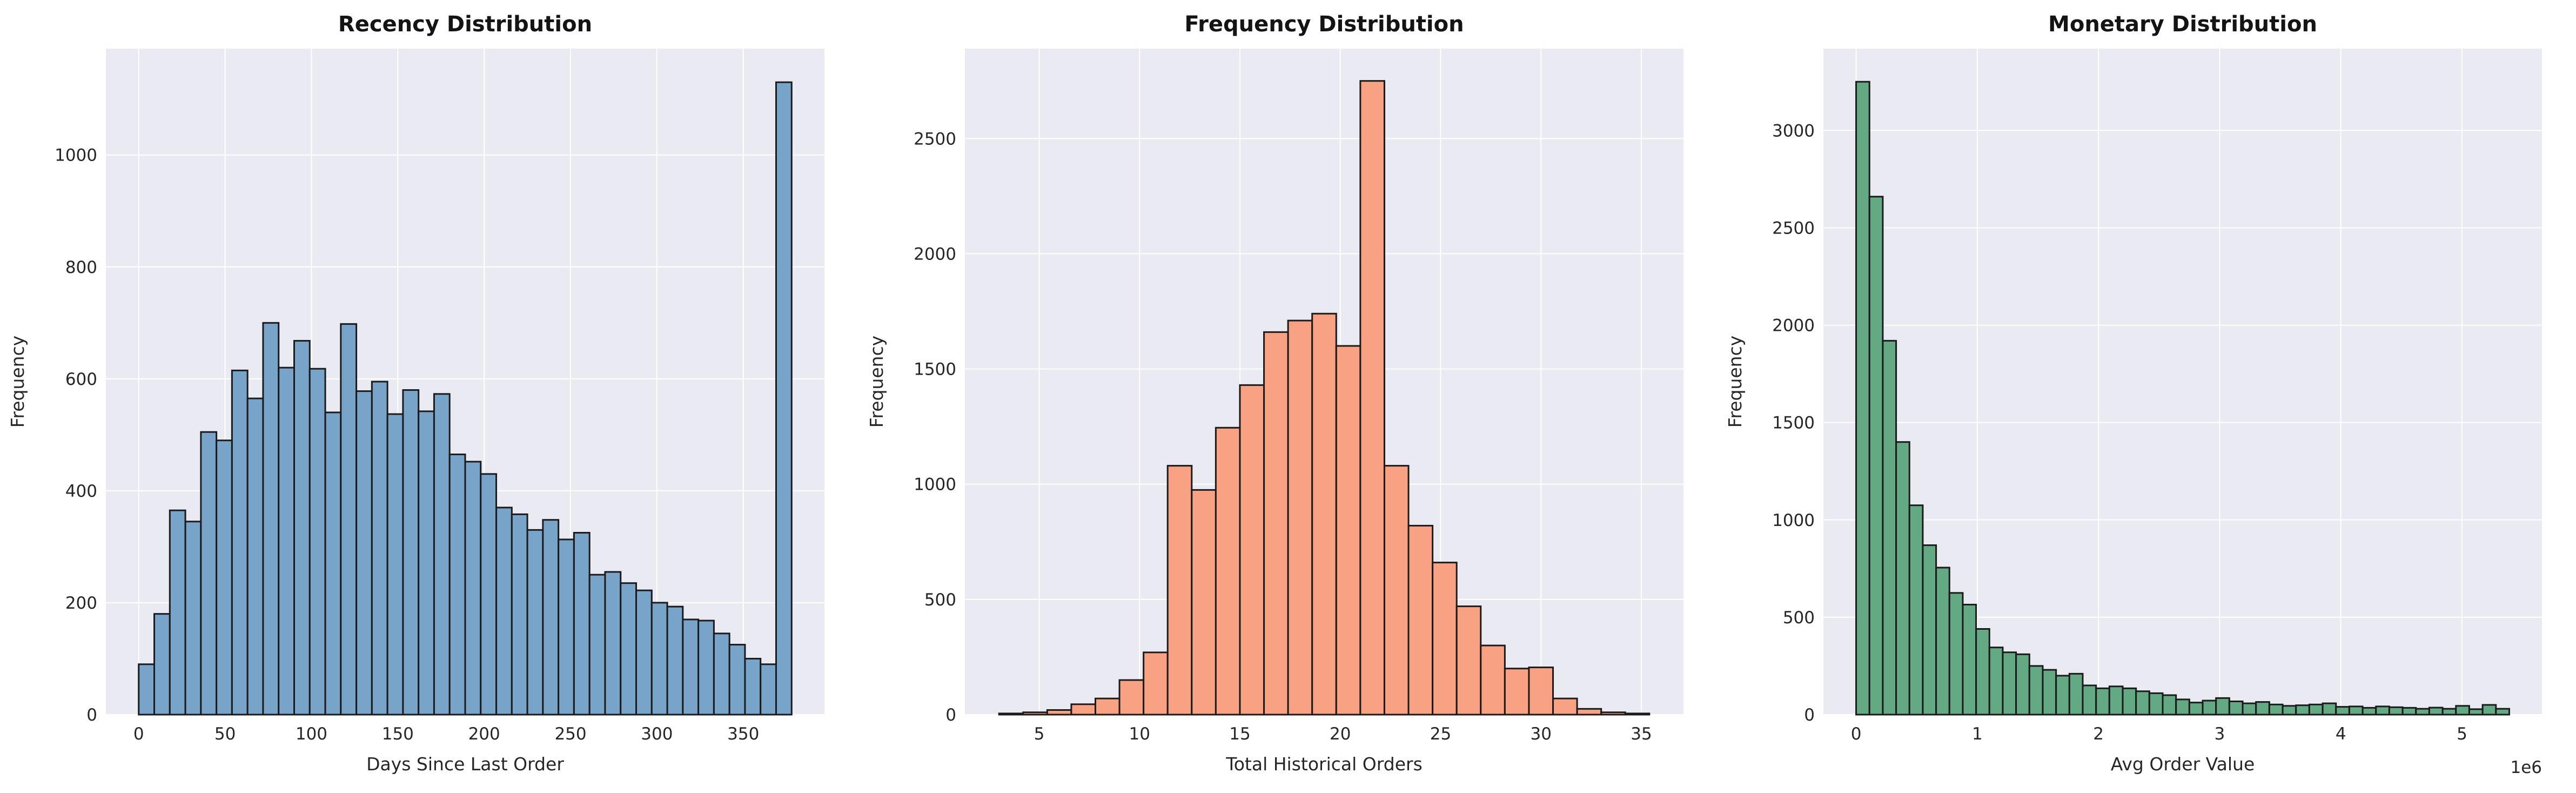 This screenshot has height=793, width=2576. Describe the element at coordinates (2098, 734) in the screenshot. I see `x-tick-label: 2` at that location.